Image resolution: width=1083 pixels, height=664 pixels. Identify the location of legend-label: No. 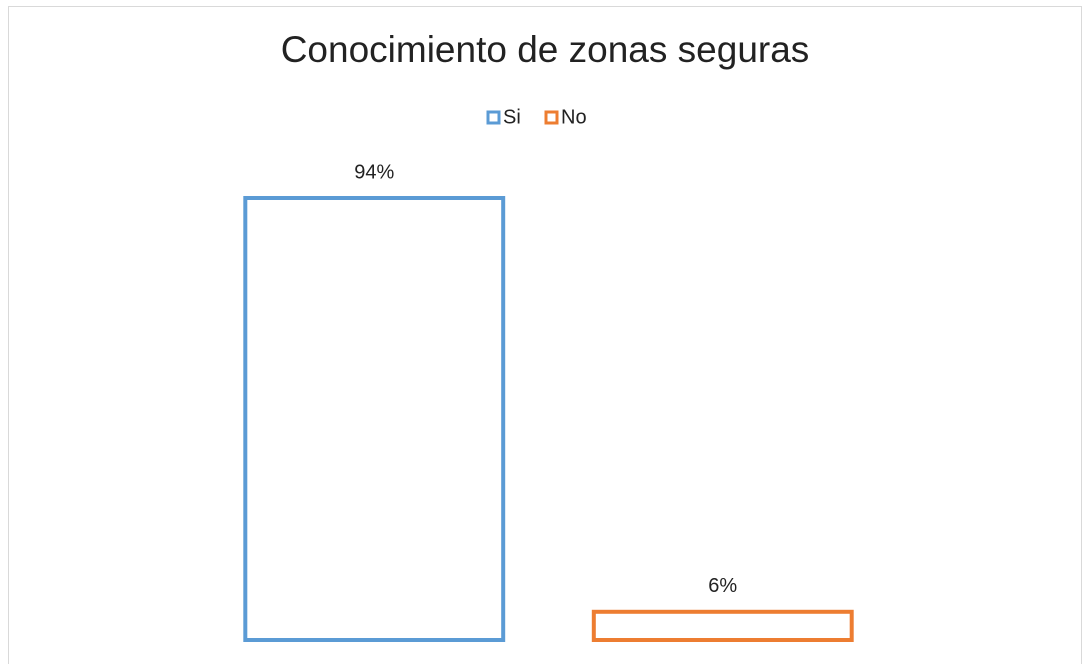
(574, 117).